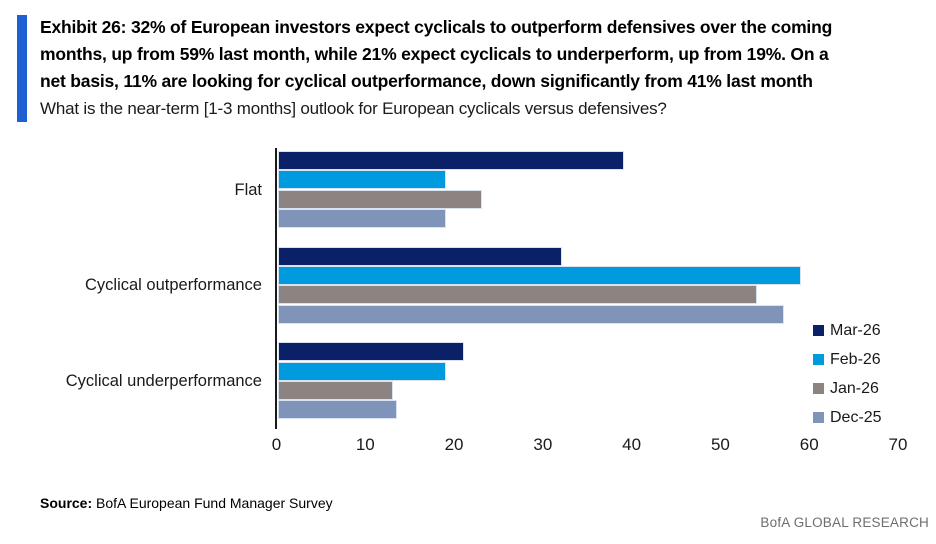 The image size is (936, 544). I want to click on brand-mark: BofA GLOBAL RESEARCH, so click(844, 522).